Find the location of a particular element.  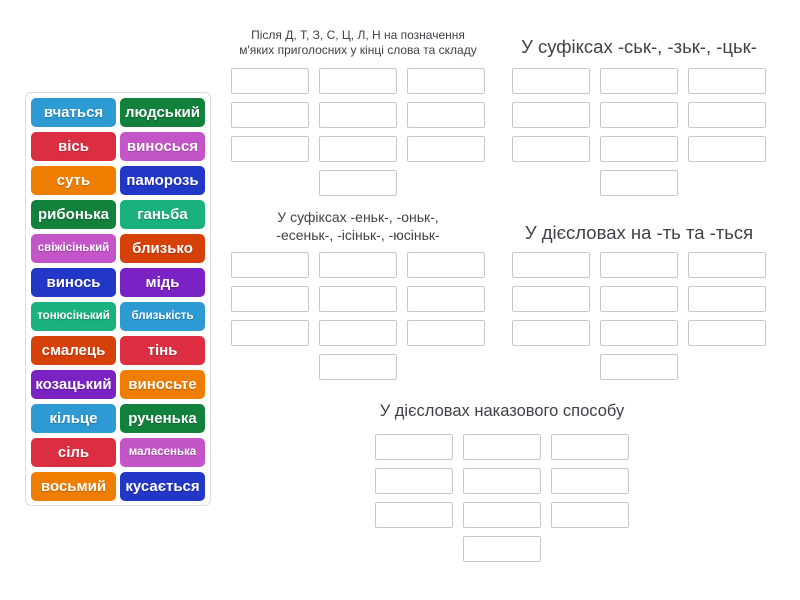

word-tile: рибонька is located at coordinates (73, 214).